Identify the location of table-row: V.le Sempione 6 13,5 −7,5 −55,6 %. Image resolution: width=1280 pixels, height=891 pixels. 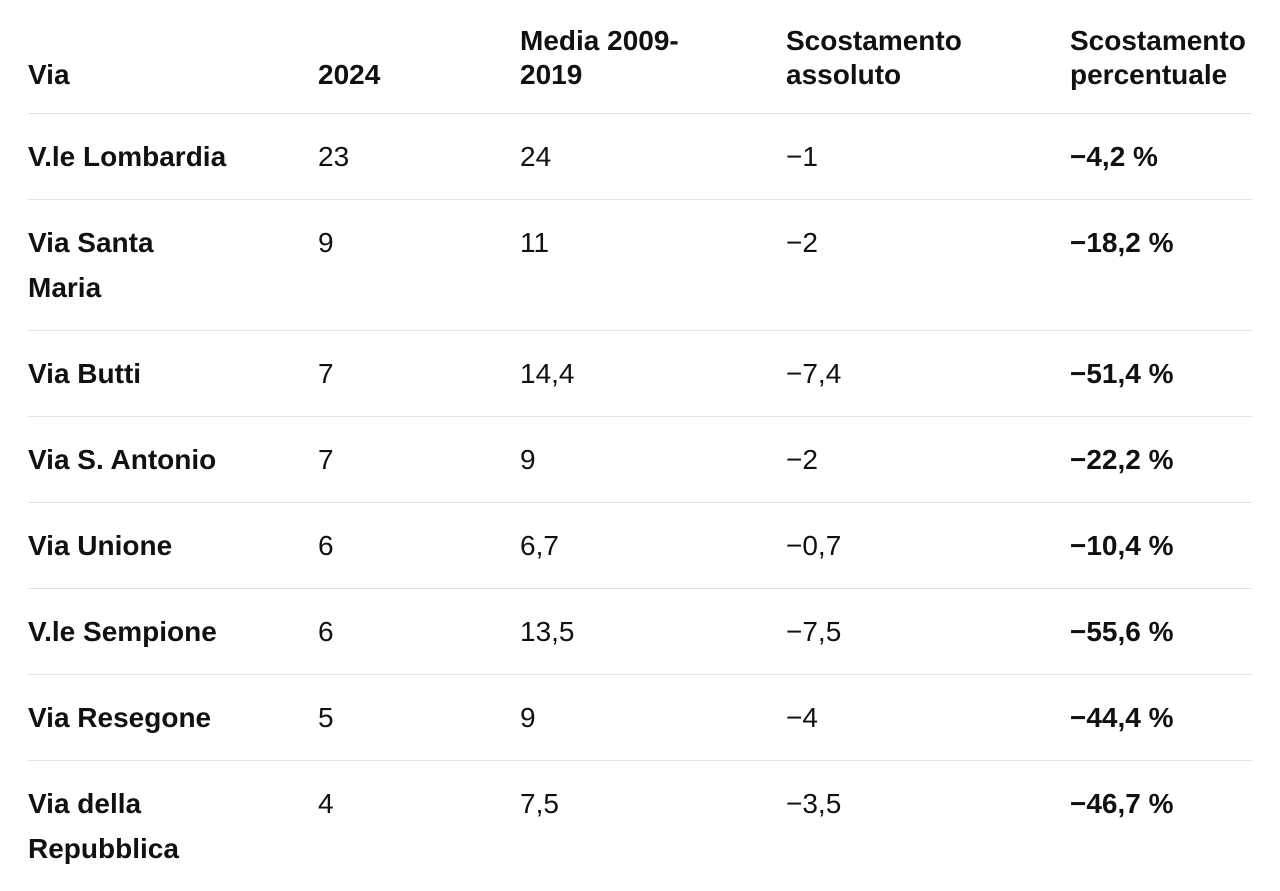
(640, 631).